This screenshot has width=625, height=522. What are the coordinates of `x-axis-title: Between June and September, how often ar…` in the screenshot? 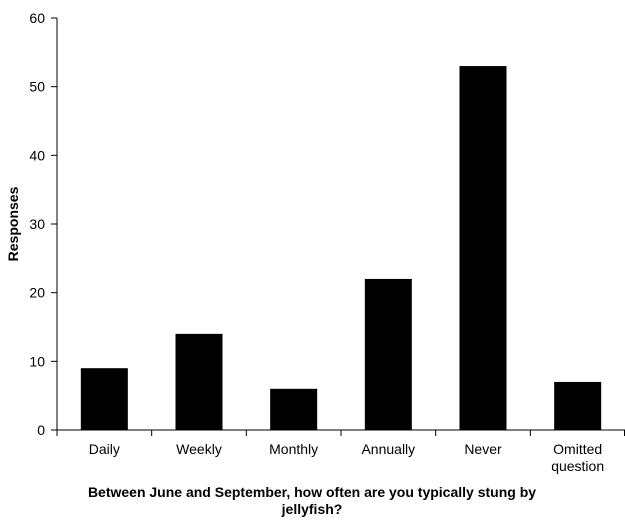 It's located at (312, 500).